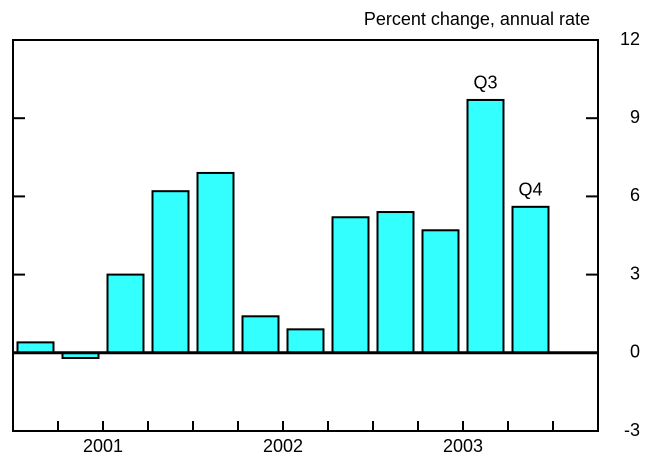 This screenshot has height=459, width=654. Describe the element at coordinates (630, 39) in the screenshot. I see `y-tick-label: 12` at that location.